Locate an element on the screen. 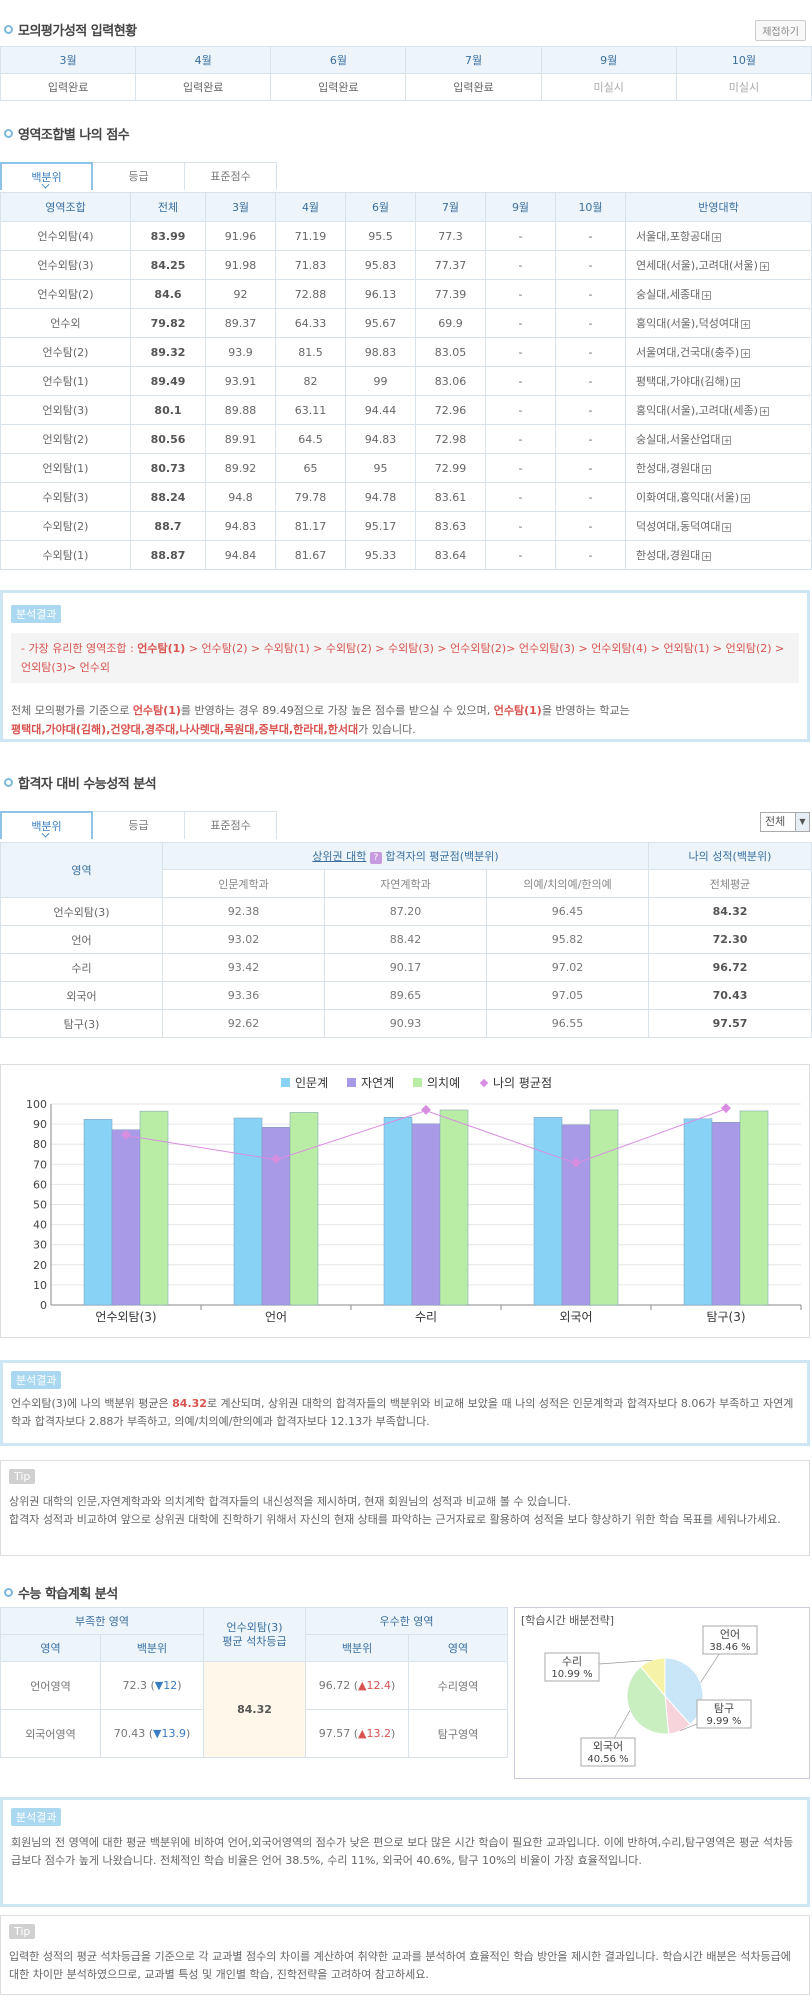 This screenshot has height=2000, width=812. table-cell: 98.83 is located at coordinates (380, 352).